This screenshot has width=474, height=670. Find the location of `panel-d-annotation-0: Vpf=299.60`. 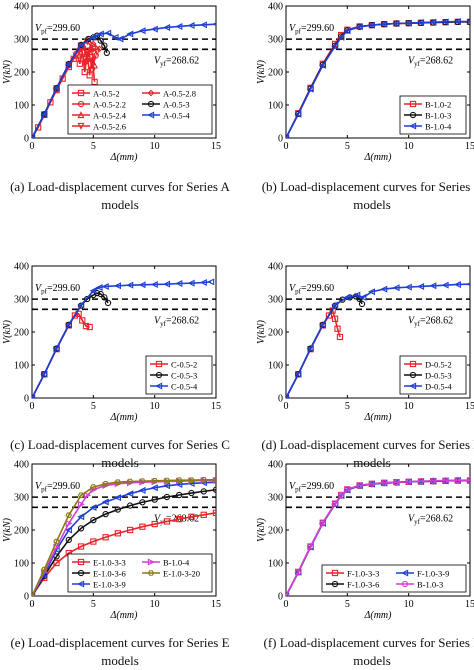

panel-d-annotation-0: Vpf=299.60 is located at coordinates (311, 289).